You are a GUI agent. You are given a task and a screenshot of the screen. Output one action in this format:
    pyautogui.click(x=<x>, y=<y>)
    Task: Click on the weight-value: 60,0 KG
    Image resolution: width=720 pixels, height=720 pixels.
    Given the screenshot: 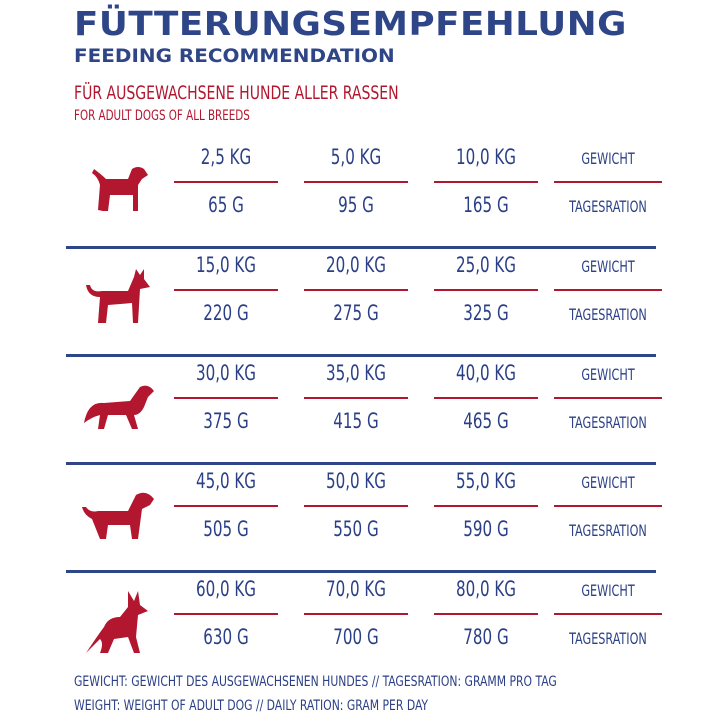 What is the action you would take?
    pyautogui.click(x=226, y=589)
    